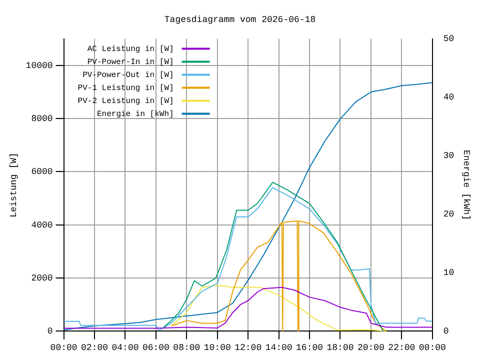 The width and height of the screenshot is (480, 360). Describe the element at coordinates (13, 185) in the screenshot. I see `y-axis-title: Leistung [W]` at that location.